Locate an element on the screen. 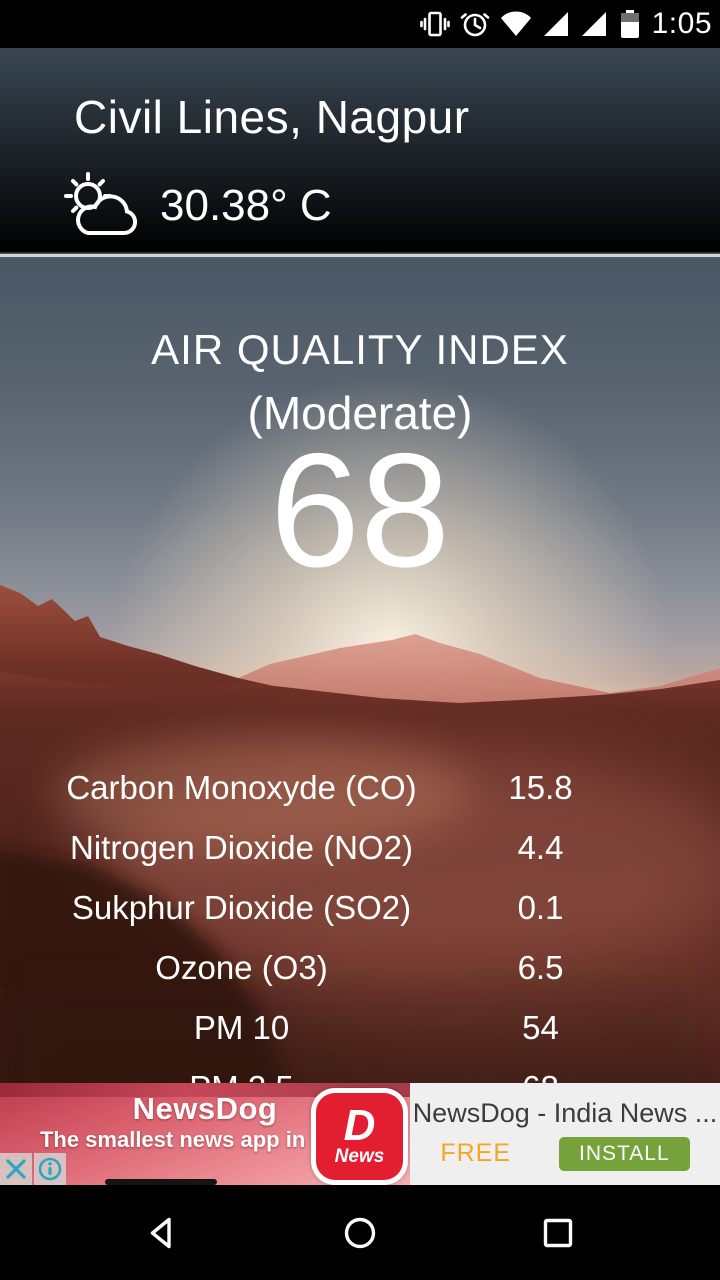  pollutant-label: Sukphur Dioxide (SO2) is located at coordinates (241, 907).